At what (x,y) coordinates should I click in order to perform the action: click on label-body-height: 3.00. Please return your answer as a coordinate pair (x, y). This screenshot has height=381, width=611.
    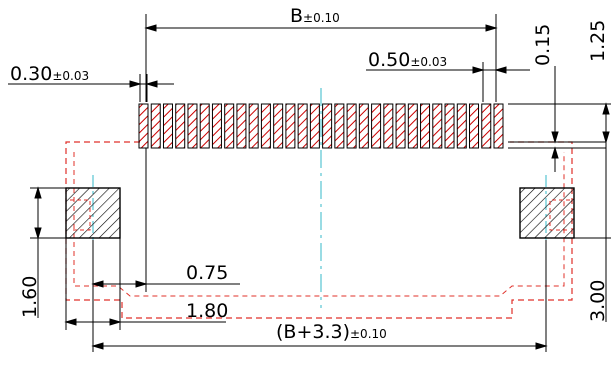
    Looking at the image, I should click on (598, 301).